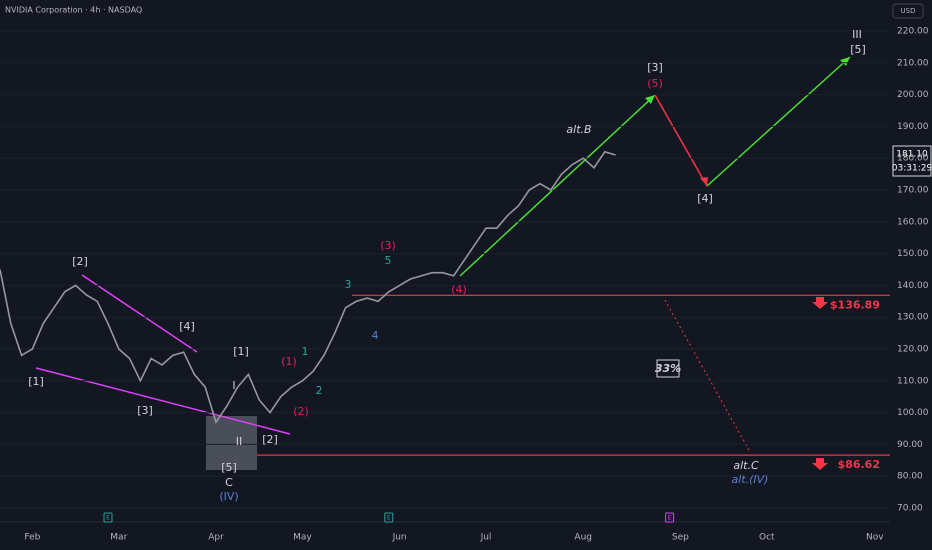 The image size is (932, 550). Describe the element at coordinates (229, 482) in the screenshot. I see `wave-label: C` at that location.